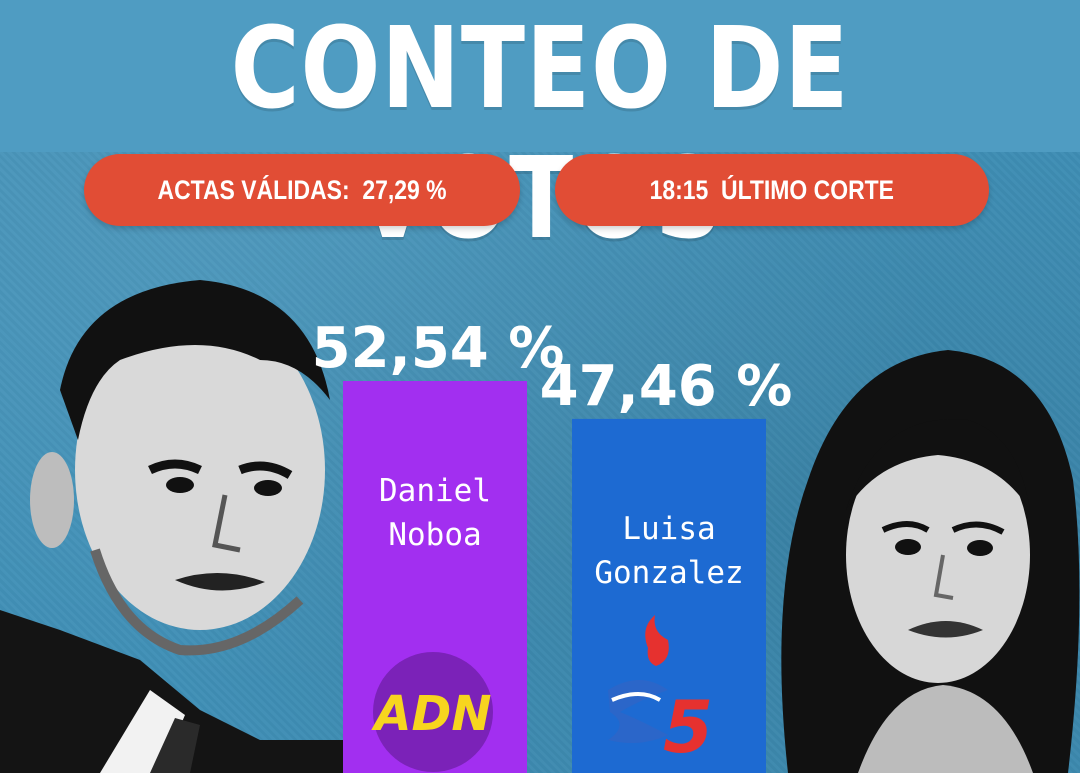 The image size is (1080, 773). I want to click on candidate-name-noboa-line-2: Noboa, so click(434, 535).